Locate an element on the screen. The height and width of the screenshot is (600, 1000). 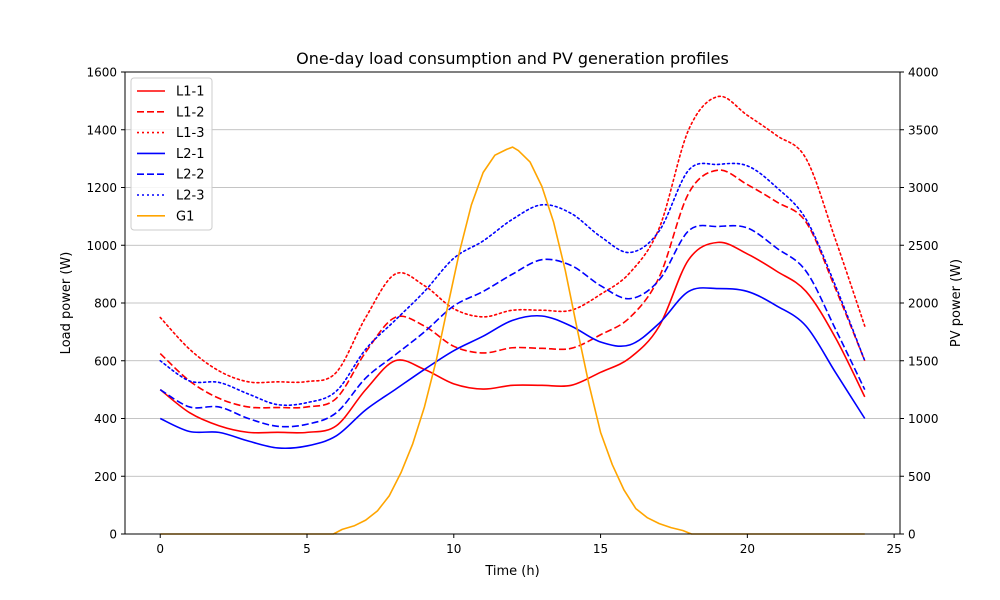
left-y-axis-ticks: 0 200 400 600 800 1000 1200 1400 1600 is located at coordinates (105, 304).